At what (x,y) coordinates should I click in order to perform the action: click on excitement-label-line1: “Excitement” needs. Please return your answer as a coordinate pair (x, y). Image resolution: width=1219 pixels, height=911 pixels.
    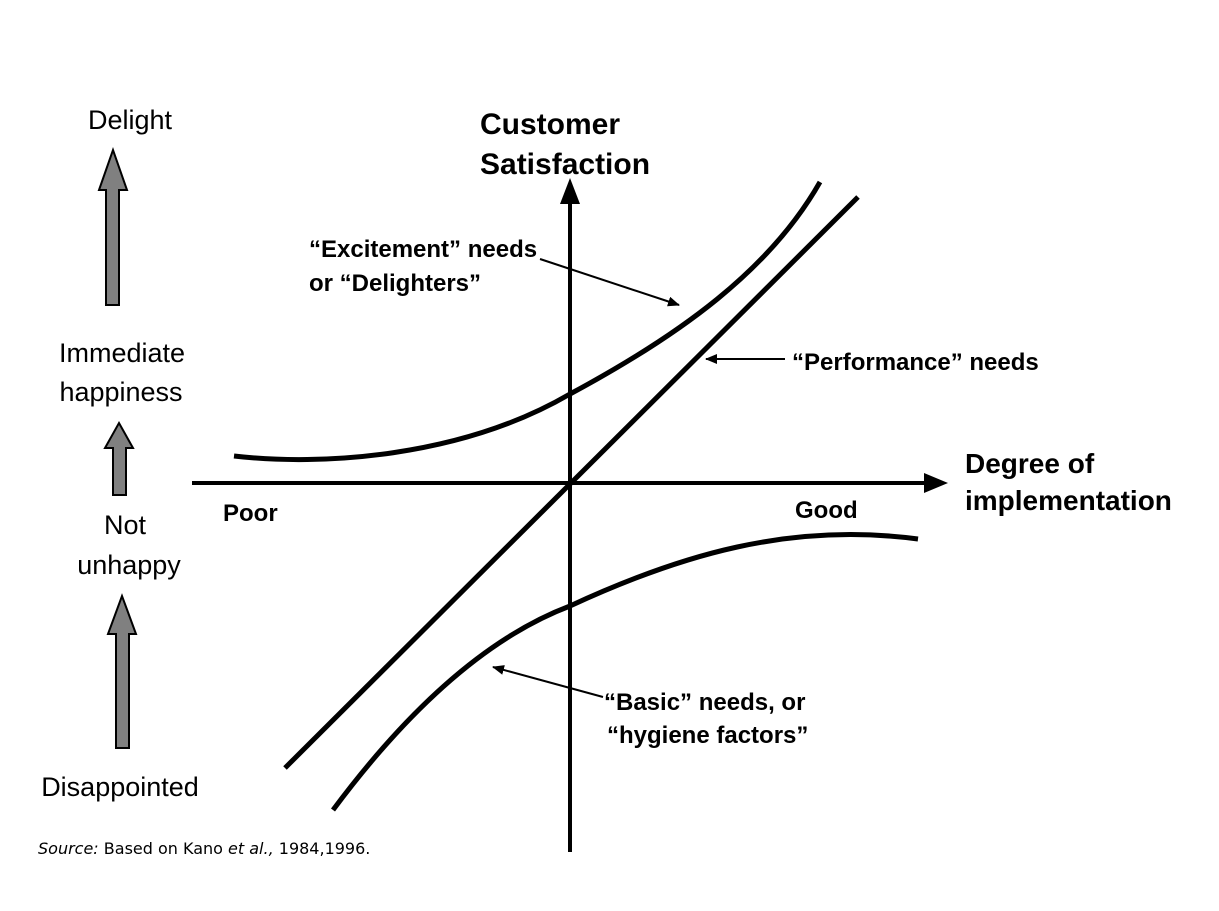
    Looking at the image, I should click on (423, 249).